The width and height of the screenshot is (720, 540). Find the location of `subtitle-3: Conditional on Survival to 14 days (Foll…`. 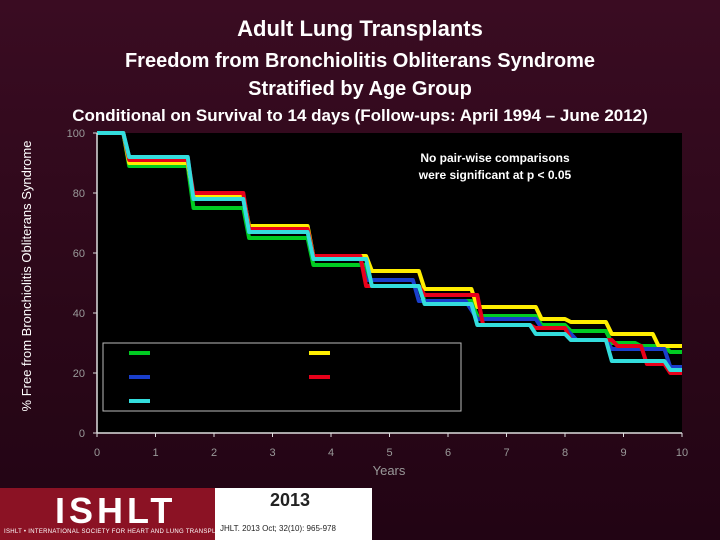

subtitle-3: Conditional on Survival to 14 days (Foll… is located at coordinates (360, 115).